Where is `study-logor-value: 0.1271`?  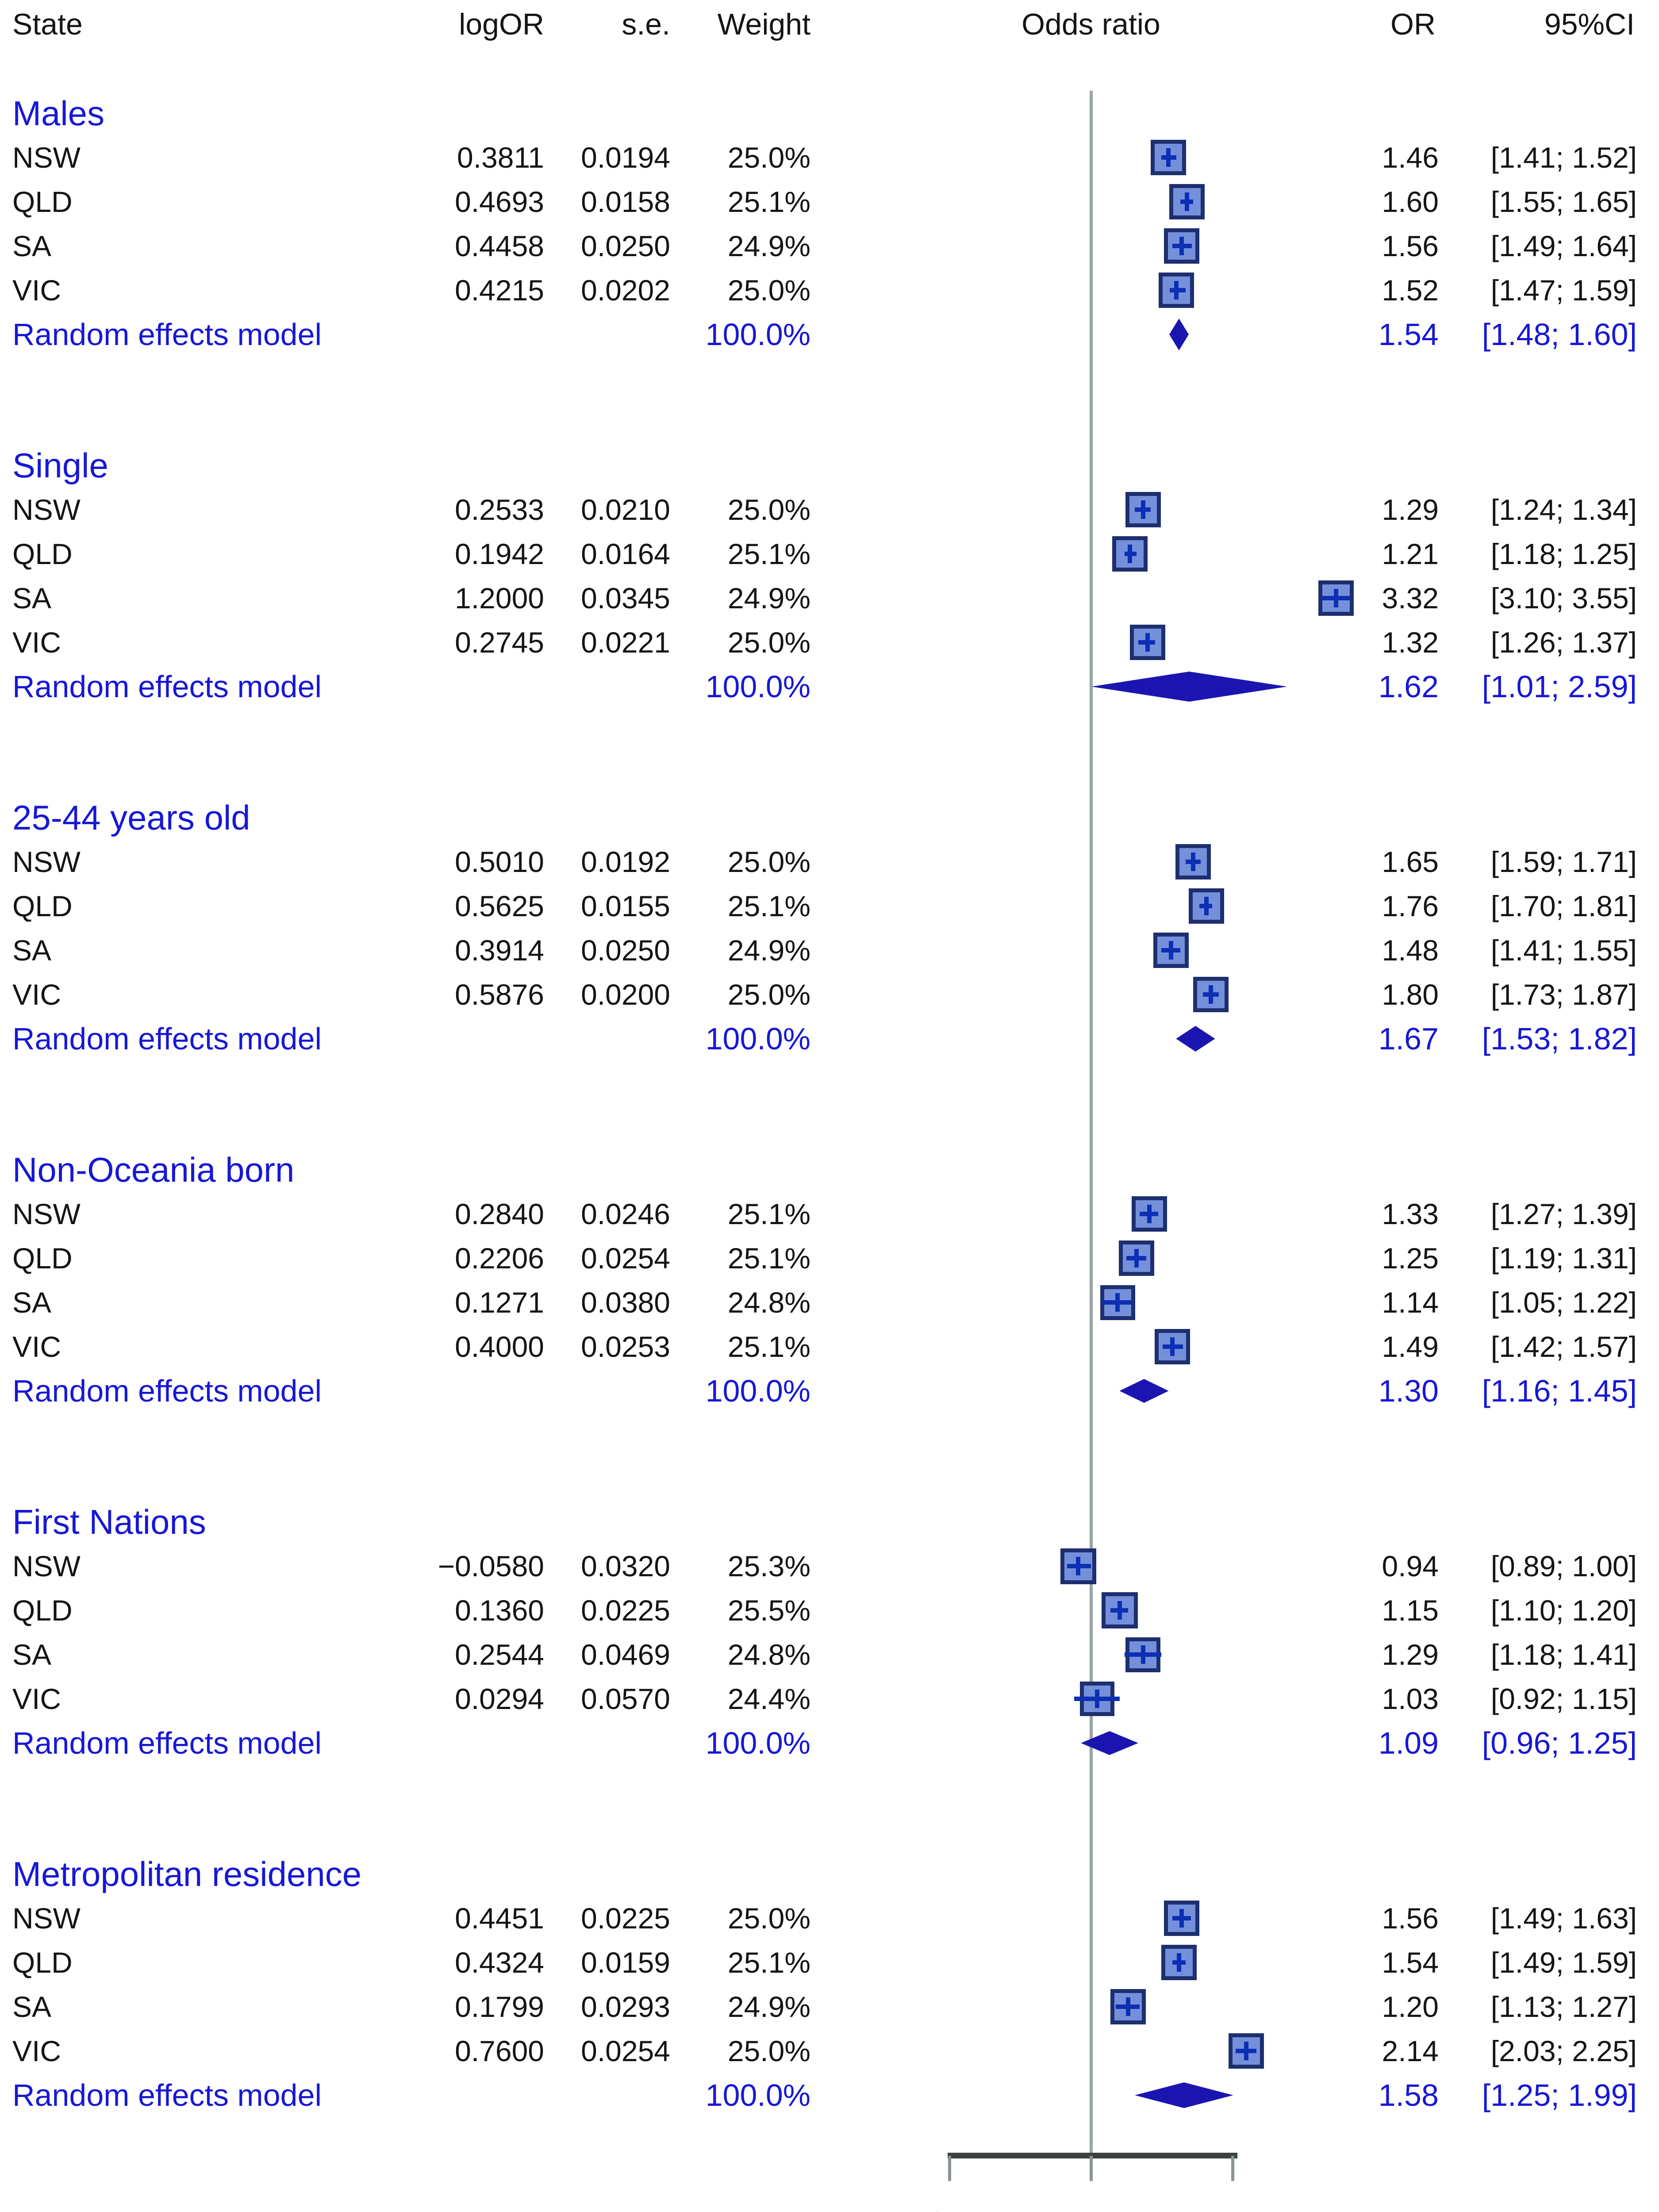
study-logor-value: 0.1271 is located at coordinates (500, 1302).